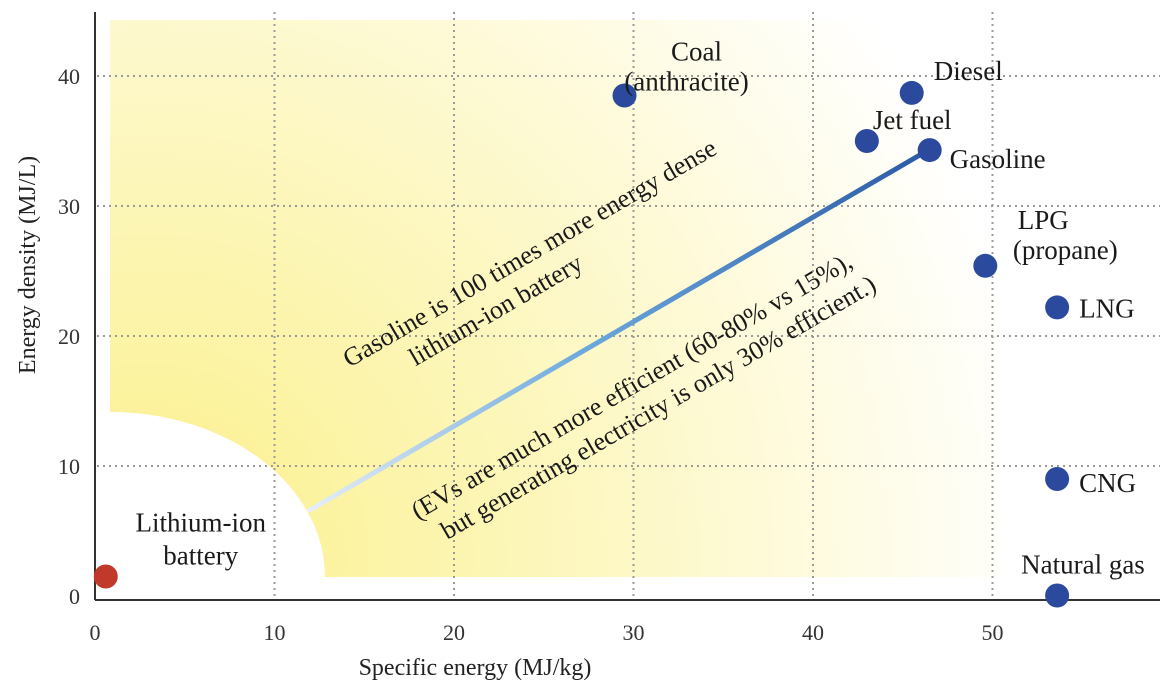 Image resolution: width=1173 pixels, height=691 pixels. Describe the element at coordinates (912, 120) in the screenshot. I see `point-label: Jet fuel` at that location.